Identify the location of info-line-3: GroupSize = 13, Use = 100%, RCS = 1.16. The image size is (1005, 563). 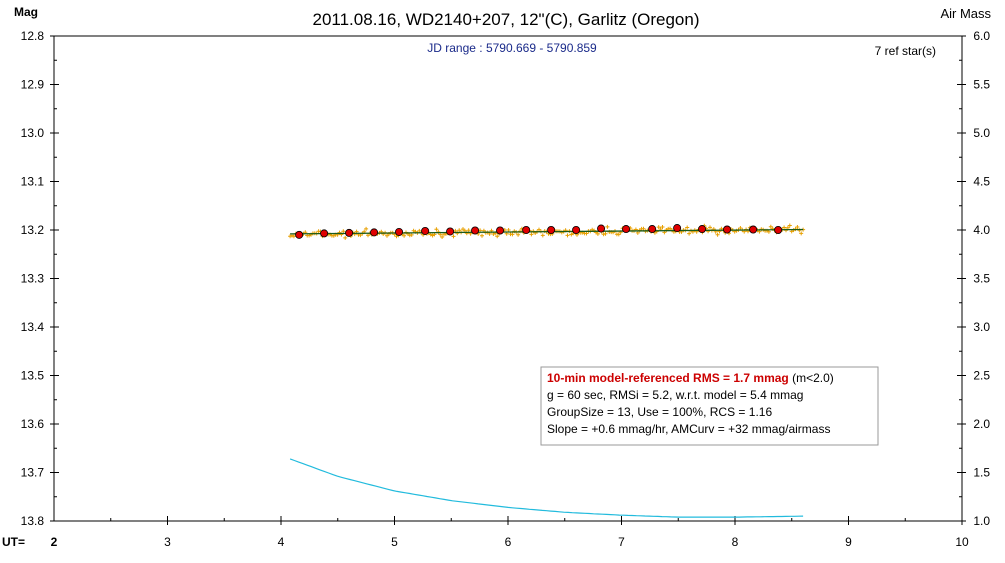
(659, 412).